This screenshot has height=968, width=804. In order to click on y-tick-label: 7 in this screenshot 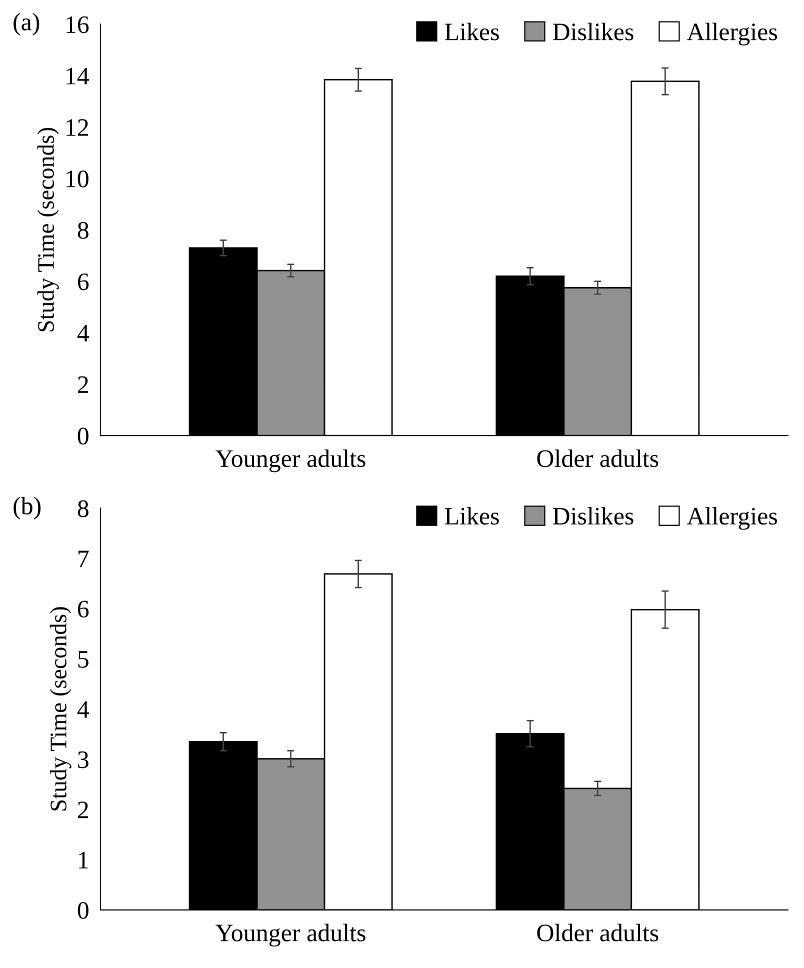, I will do `click(83, 559)`.